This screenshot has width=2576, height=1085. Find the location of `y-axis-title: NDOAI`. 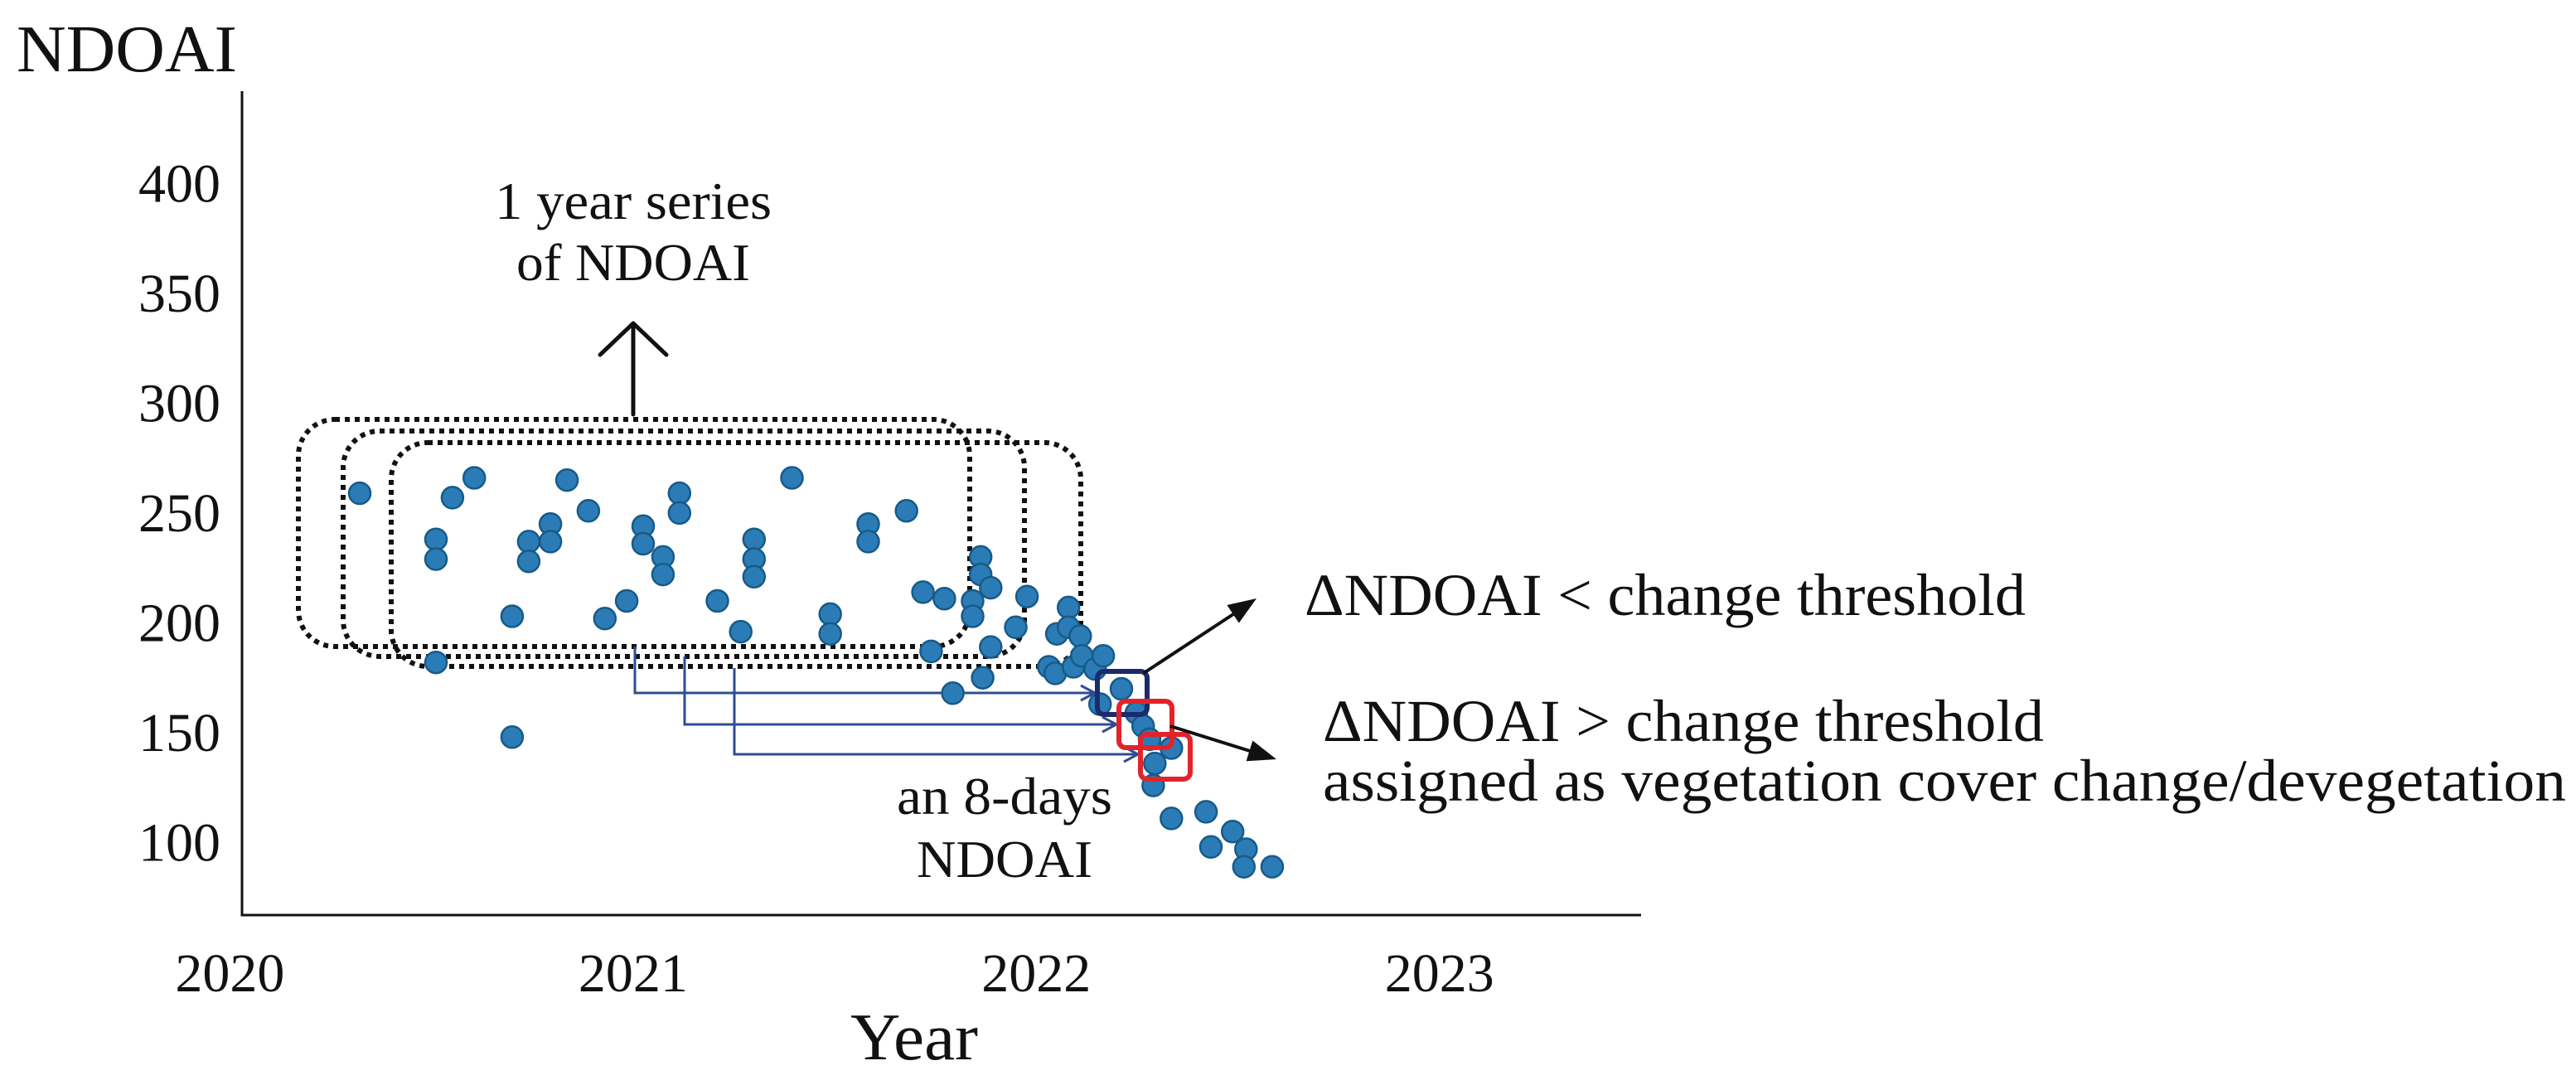

y-axis-title: NDOAI is located at coordinates (127, 50).